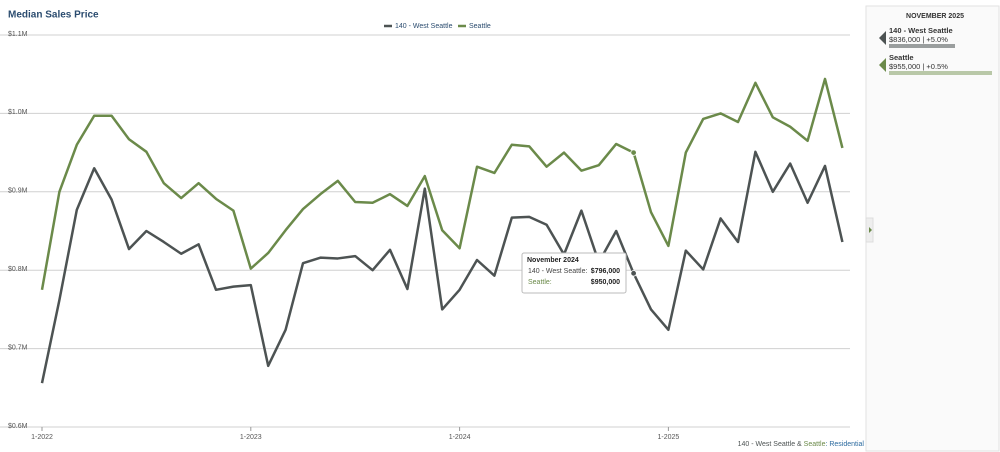 The image size is (1000, 452). I want to click on footer-part: 140 - West Seattle, so click(767, 444).